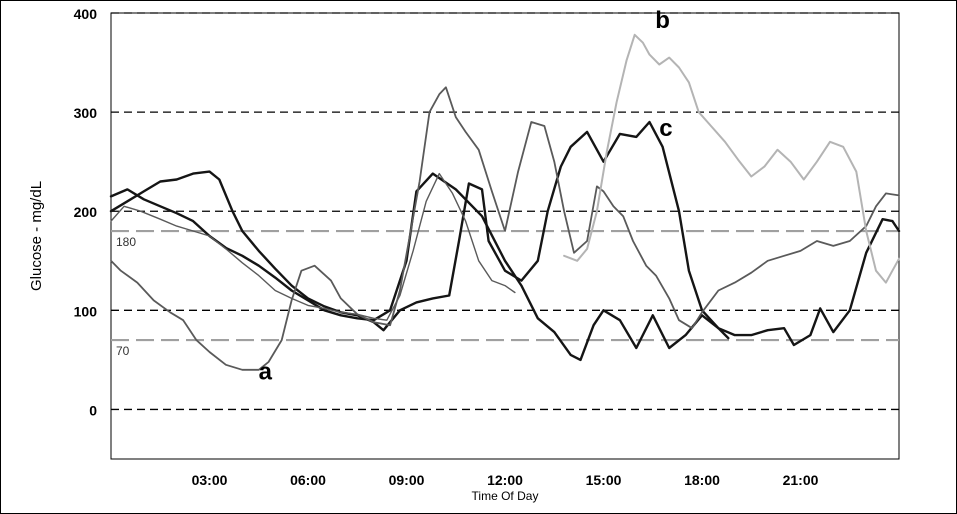  What do you see at coordinates (86, 311) in the screenshot?
I see `y-tick-label-100: 100` at bounding box center [86, 311].